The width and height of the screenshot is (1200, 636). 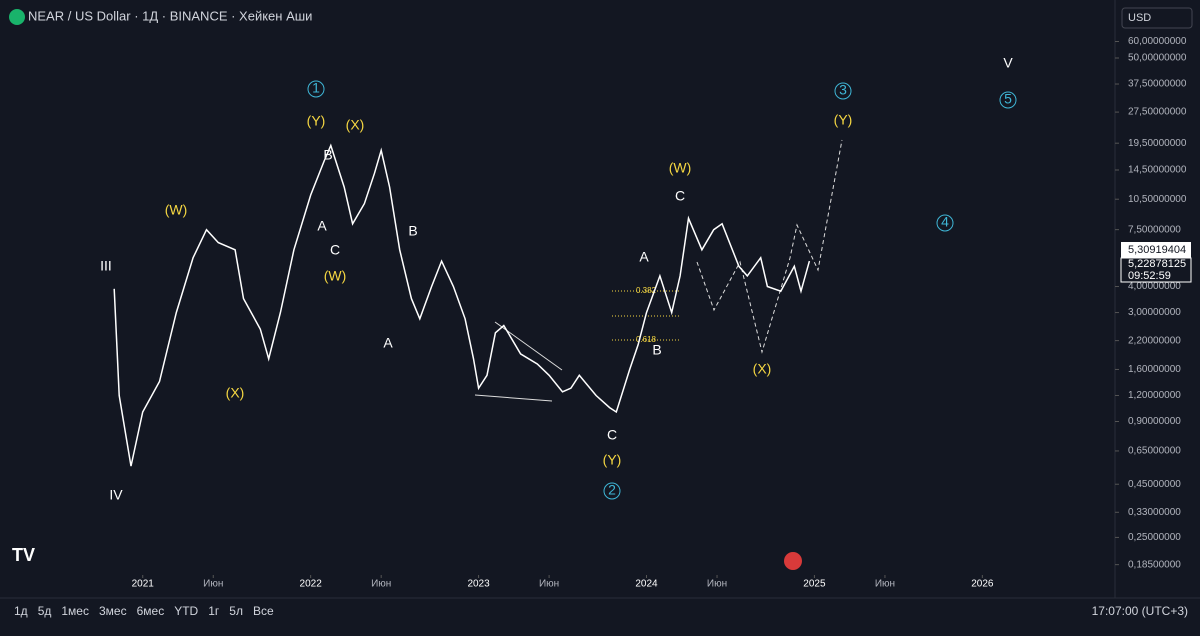 What do you see at coordinates (1154, 312) in the screenshot?
I see `y-tick-label: 3,00000000` at bounding box center [1154, 312].